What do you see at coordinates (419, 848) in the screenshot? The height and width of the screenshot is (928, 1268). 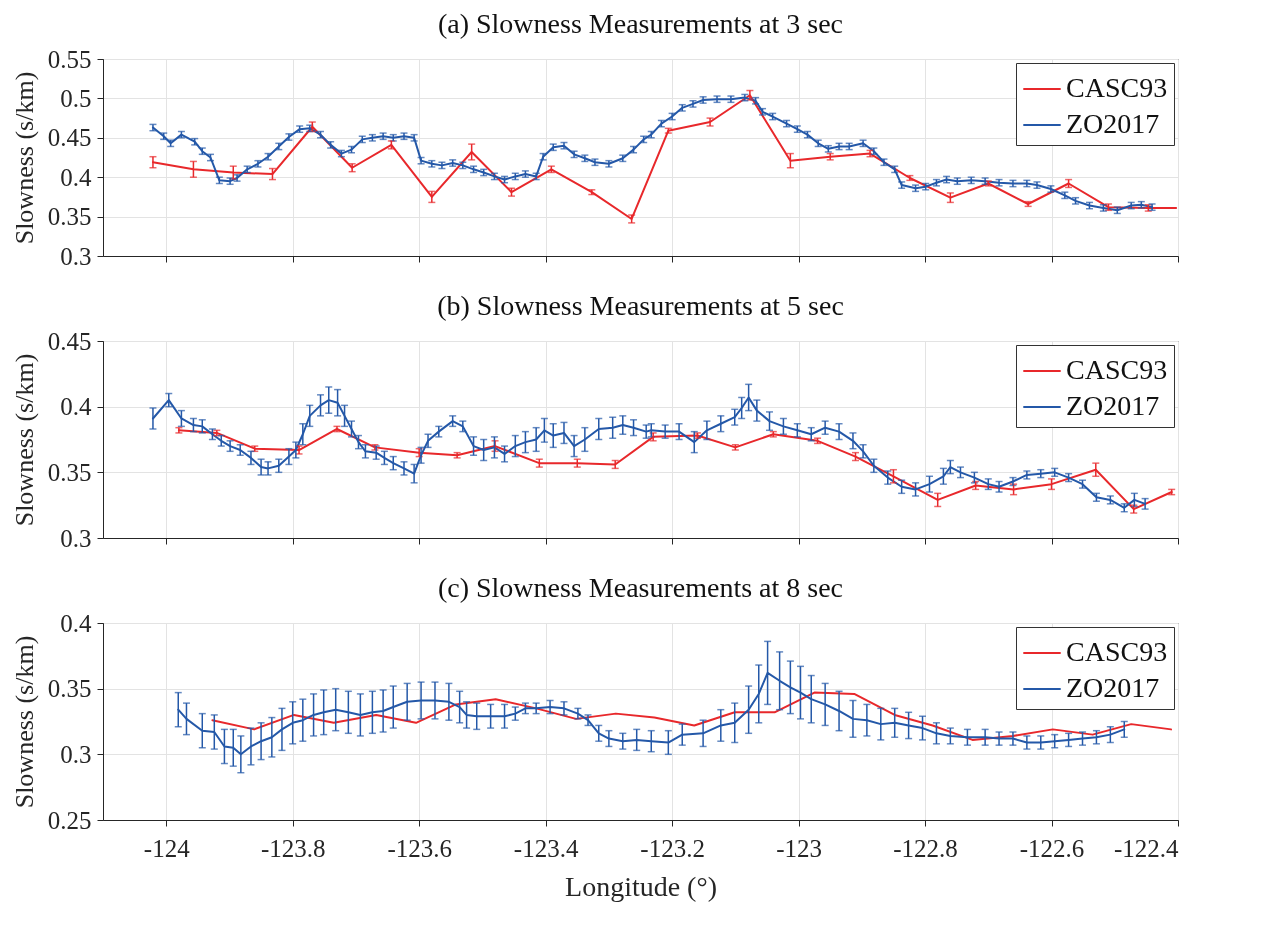 I see `x-tick-label: -123.6` at bounding box center [419, 848].